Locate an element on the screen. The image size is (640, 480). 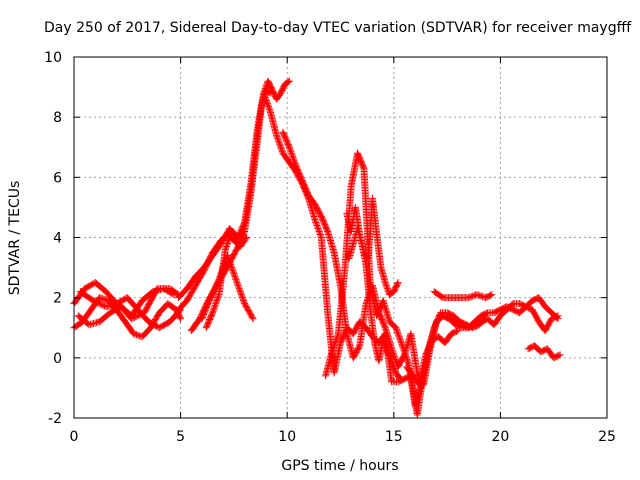
series-track-i is located at coordinates (222, 279).